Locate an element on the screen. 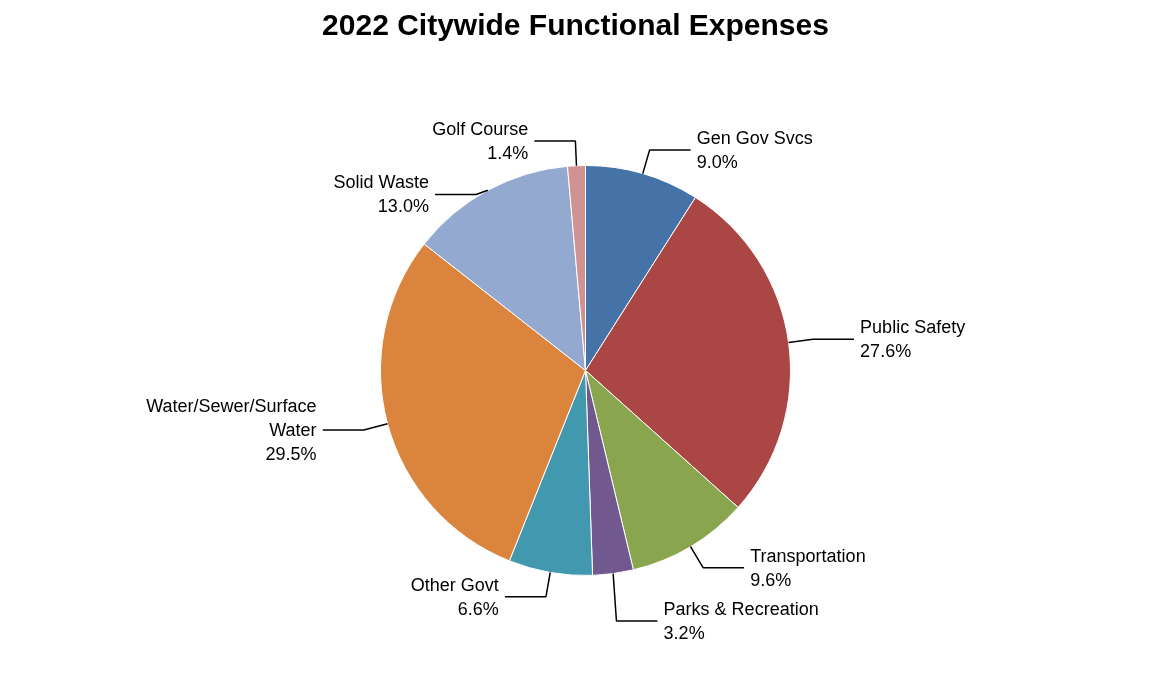  slice-label: Public Safety is located at coordinates (913, 327).